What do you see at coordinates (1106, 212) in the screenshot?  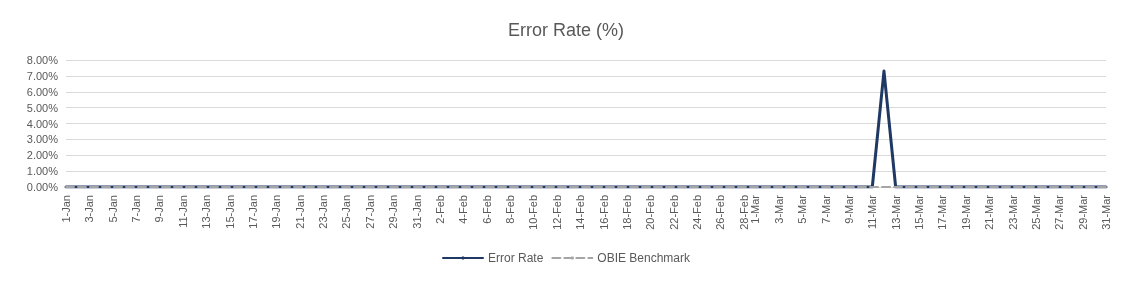 I see `x-tick-label: 31-Mar` at bounding box center [1106, 212].